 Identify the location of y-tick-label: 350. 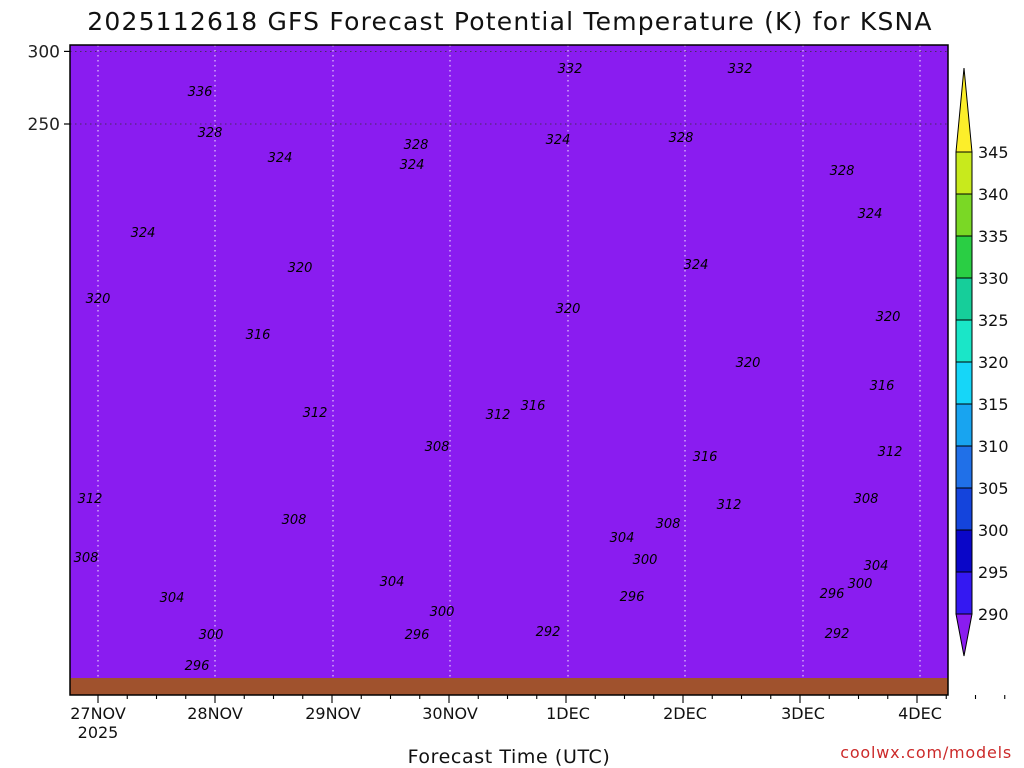
(44, 0).